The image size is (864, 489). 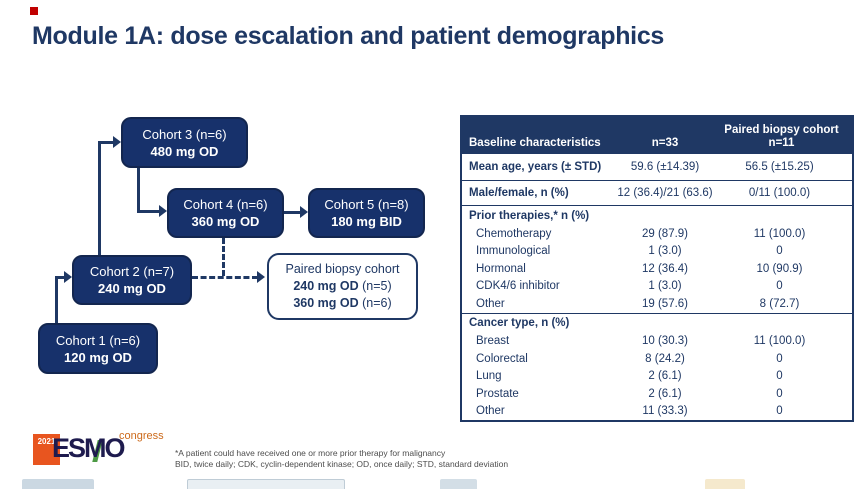 I want to click on row-label: Immunological, so click(x=513, y=251).